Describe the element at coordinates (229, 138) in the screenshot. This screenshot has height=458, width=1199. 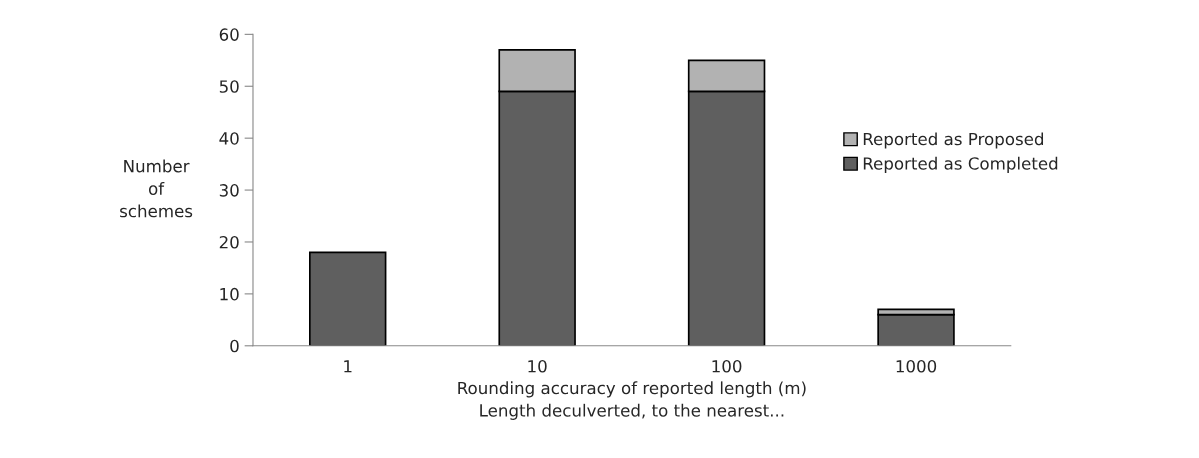
I see `y-tick-label: 40` at that location.